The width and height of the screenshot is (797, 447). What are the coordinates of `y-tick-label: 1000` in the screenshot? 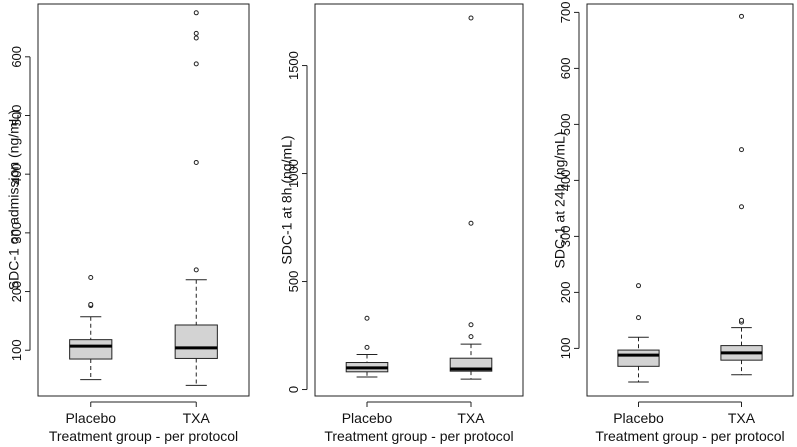 It's located at (293, 173).